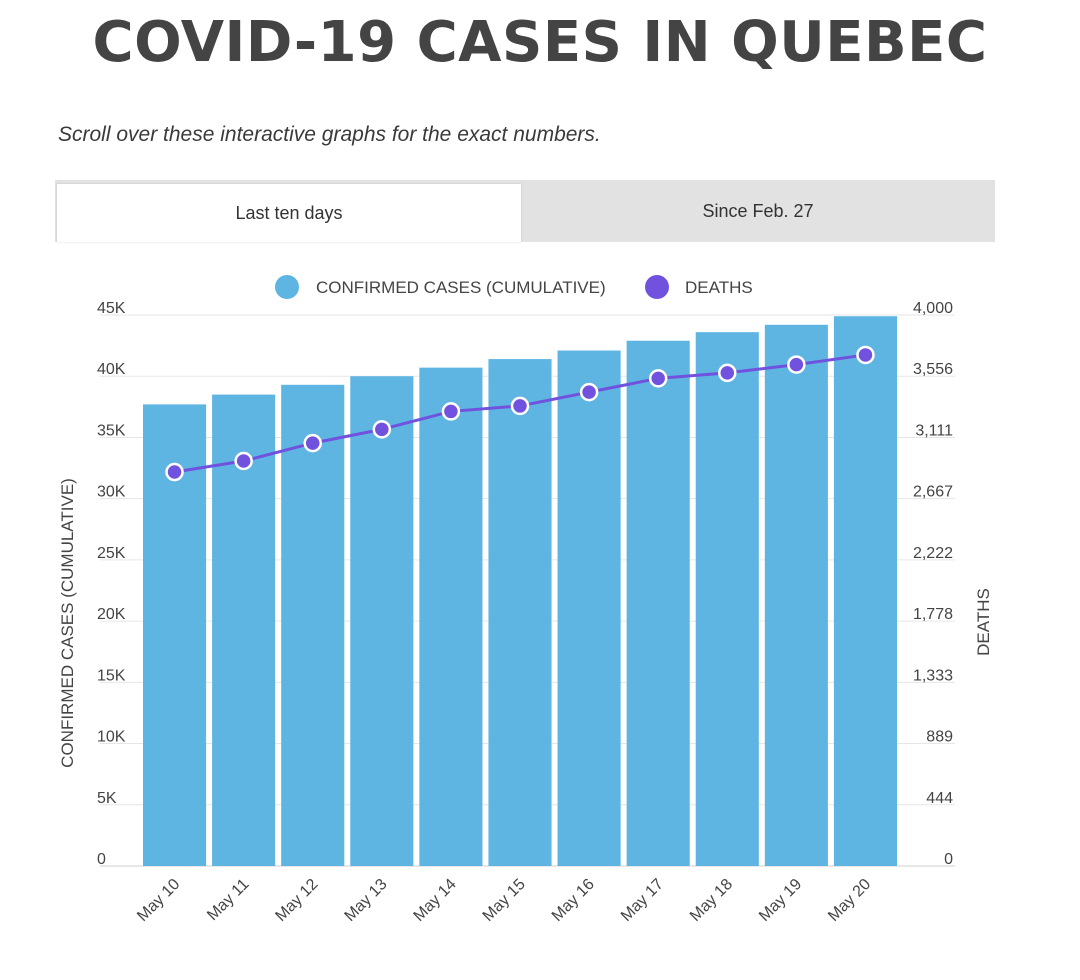 This screenshot has width=1080, height=980. I want to click on left-axis-title: CONFIRMED CASES (CUMULATIVE), so click(67, 623).